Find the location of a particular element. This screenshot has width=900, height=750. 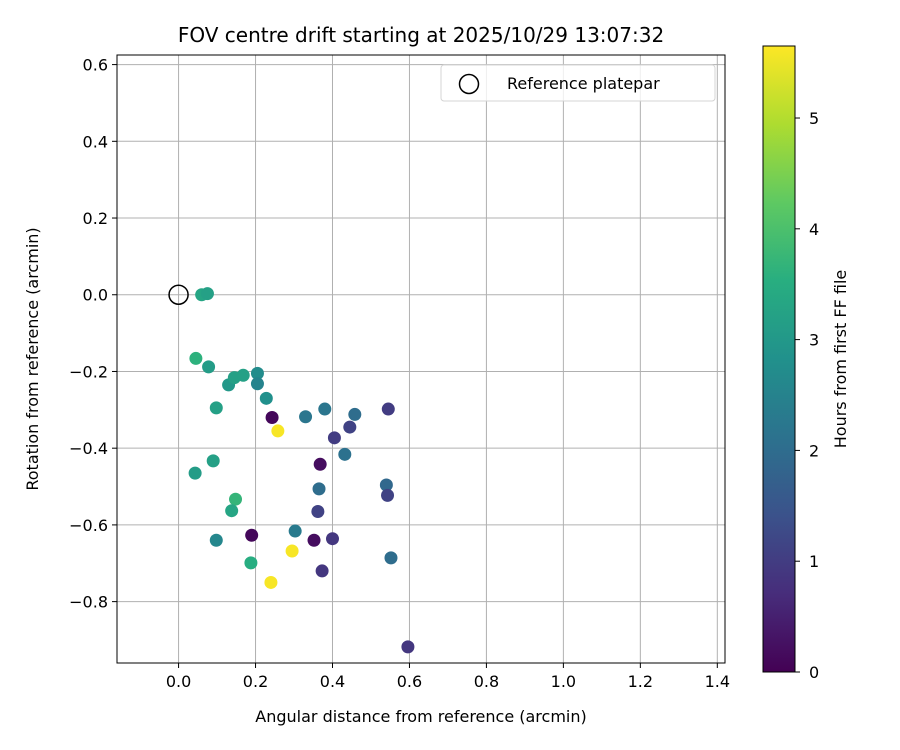

data-points is located at coordinates (291, 469).